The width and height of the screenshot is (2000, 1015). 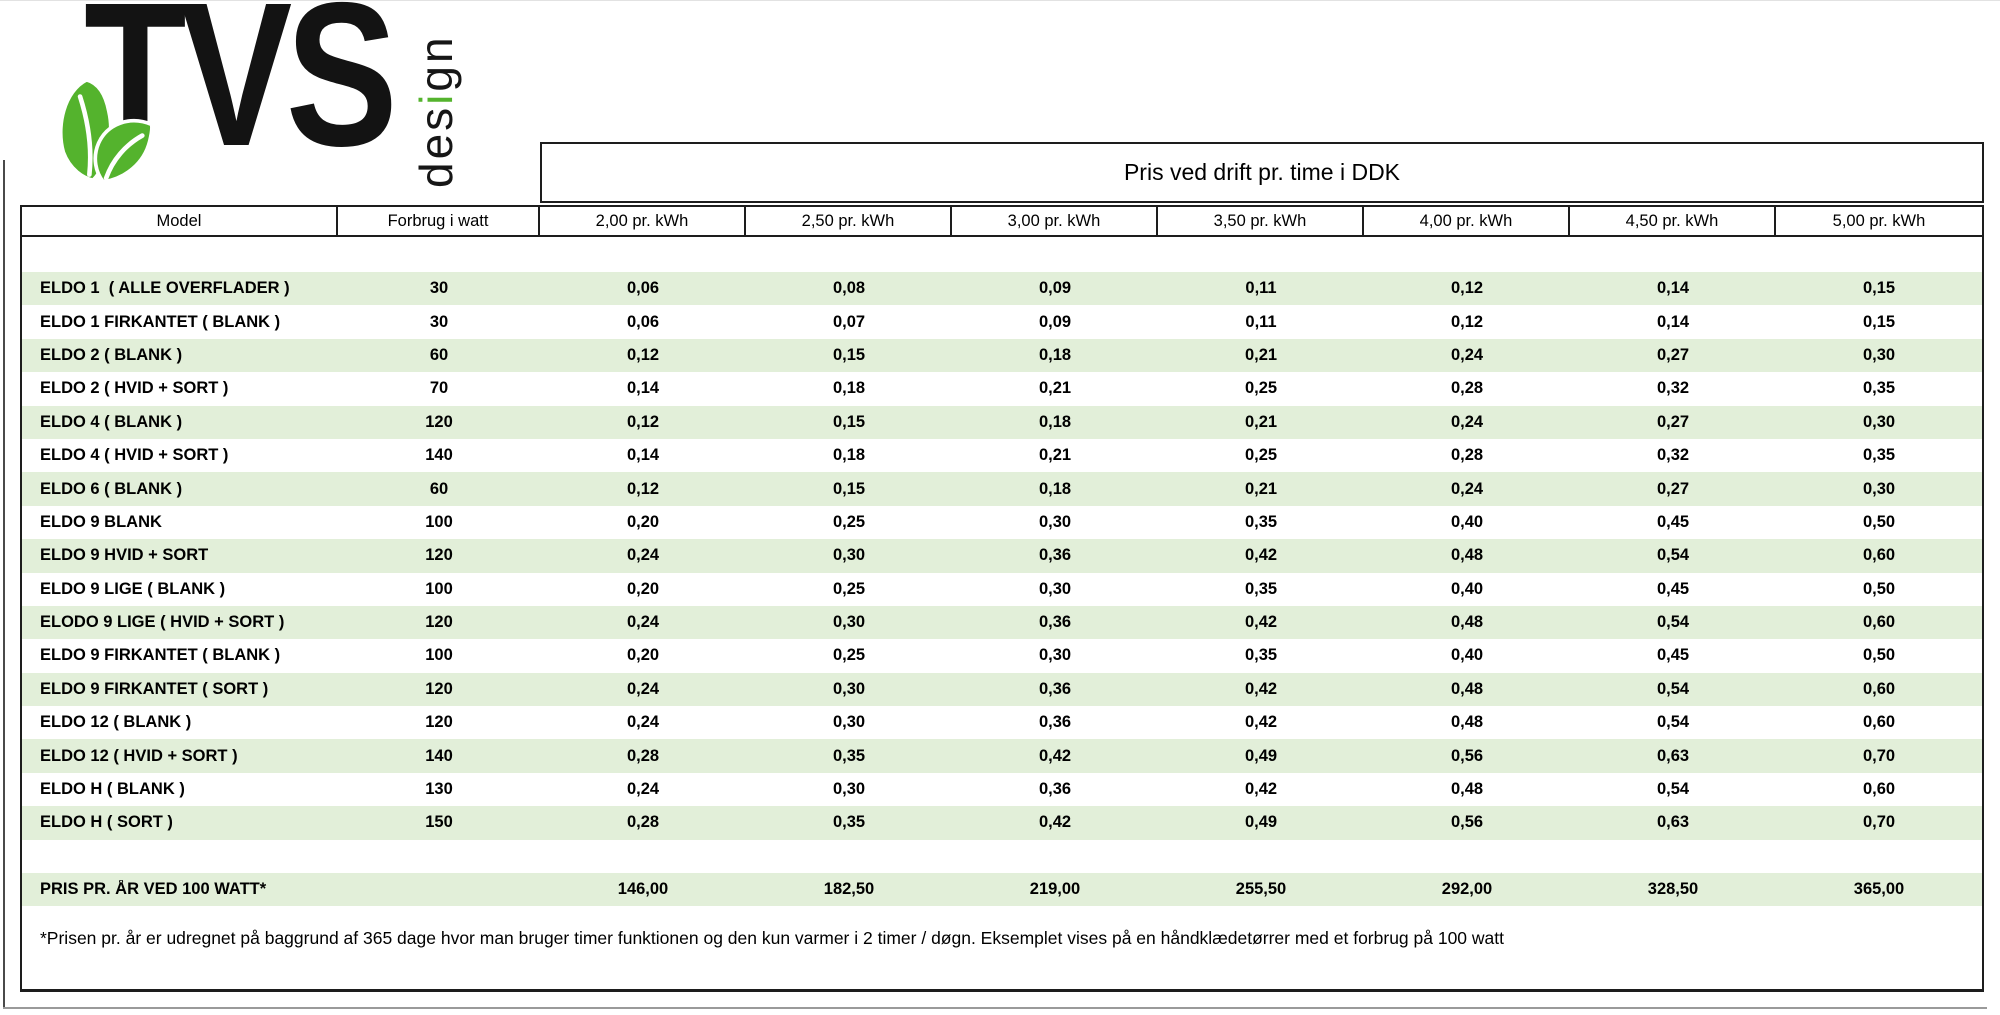 What do you see at coordinates (1673, 421) in the screenshot?
I see `price-cell: 0,27` at bounding box center [1673, 421].